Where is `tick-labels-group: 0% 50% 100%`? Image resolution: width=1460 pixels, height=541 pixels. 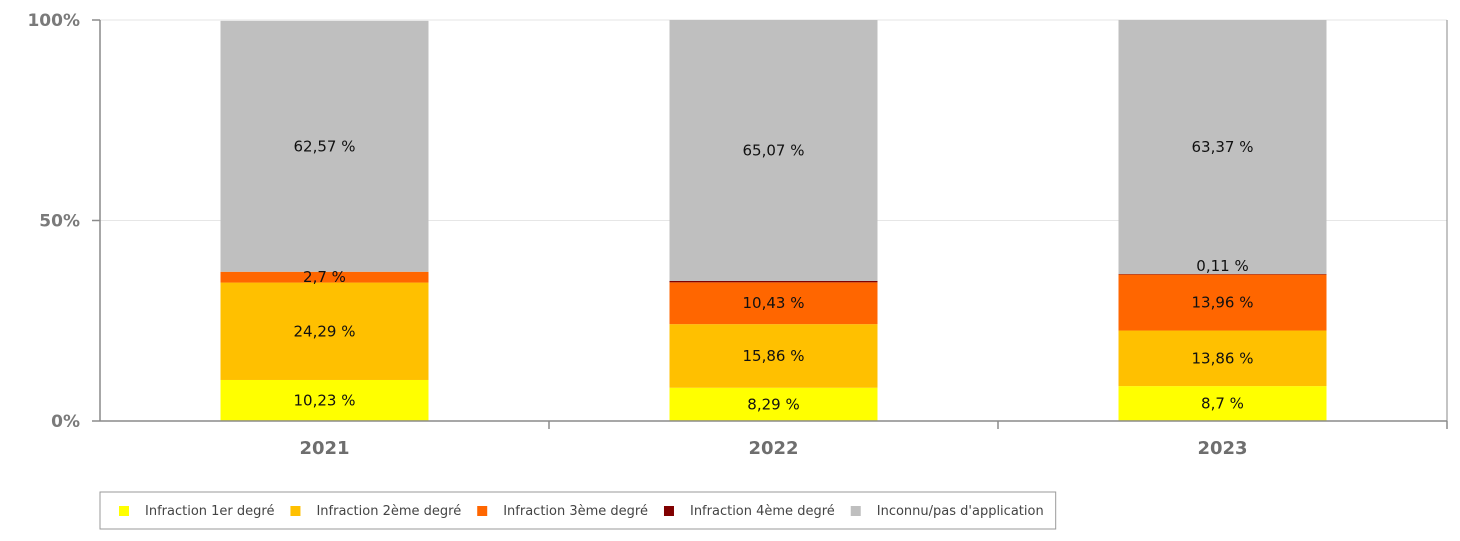
tick-labels-group: 0% 50% 100% is located at coordinates (53, 221).